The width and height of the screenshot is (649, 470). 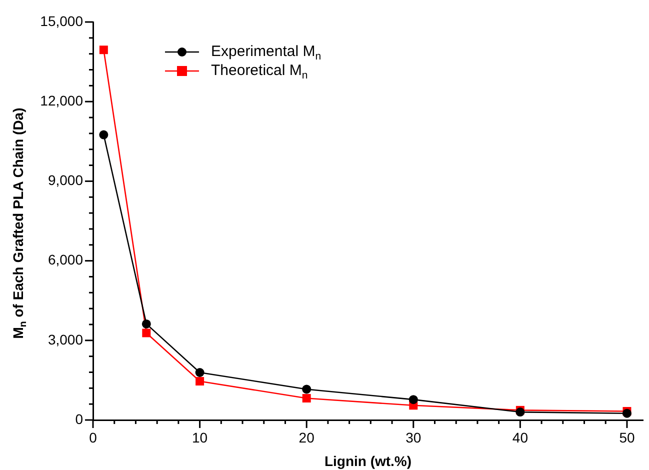 I want to click on x-tick-label: 40, so click(x=520, y=437).